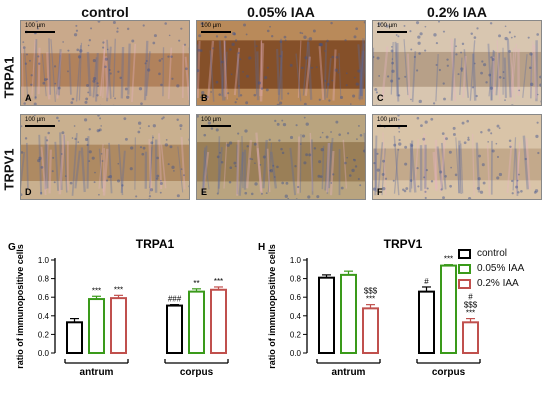 This screenshot has height=410, width=550. I want to click on chart-panel-label: G, so click(12, 247).